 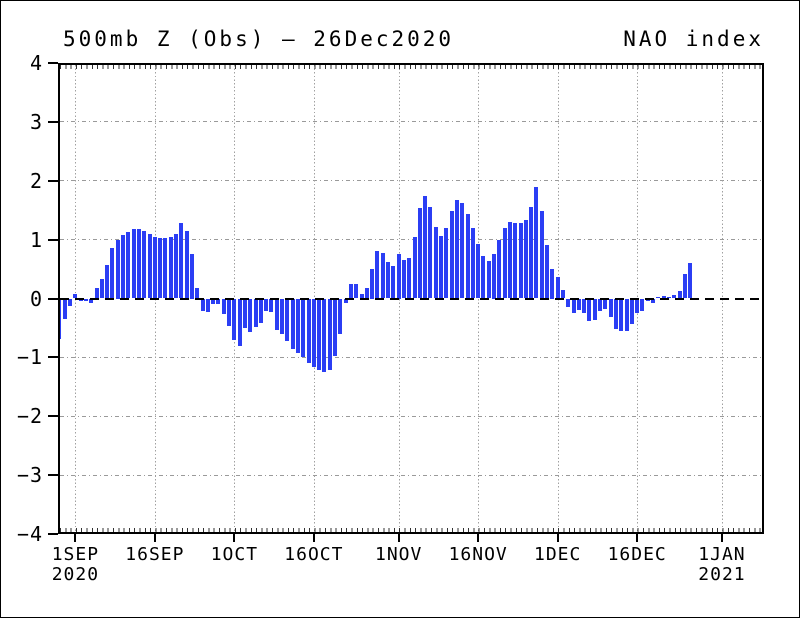 I want to click on minor-ticks-top, so click(x=411, y=67).